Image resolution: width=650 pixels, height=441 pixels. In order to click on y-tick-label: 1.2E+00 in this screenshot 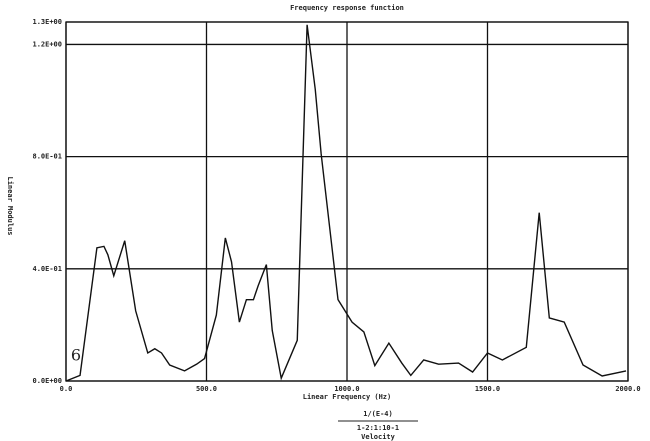, I will do `click(47, 44)`.